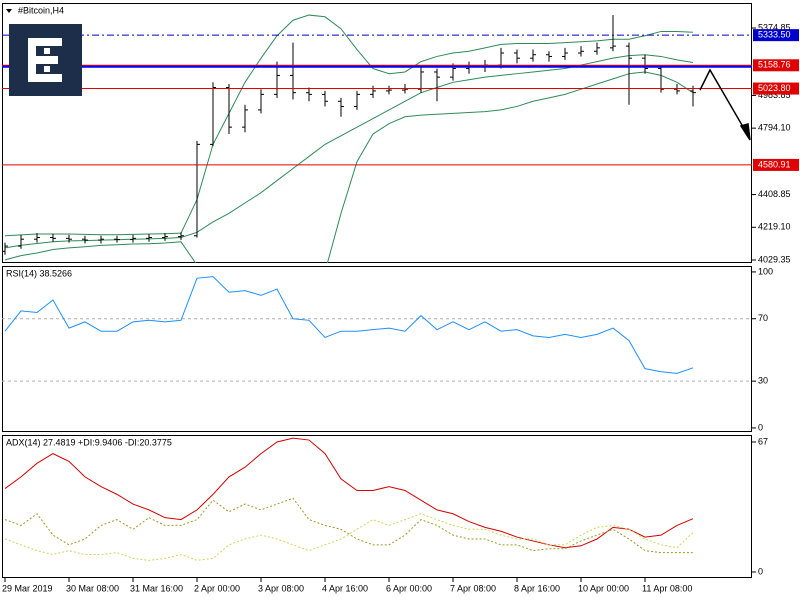 The image size is (800, 600). What do you see at coordinates (349, 525) in the screenshot?
I see `indicator-line` at bounding box center [349, 525].